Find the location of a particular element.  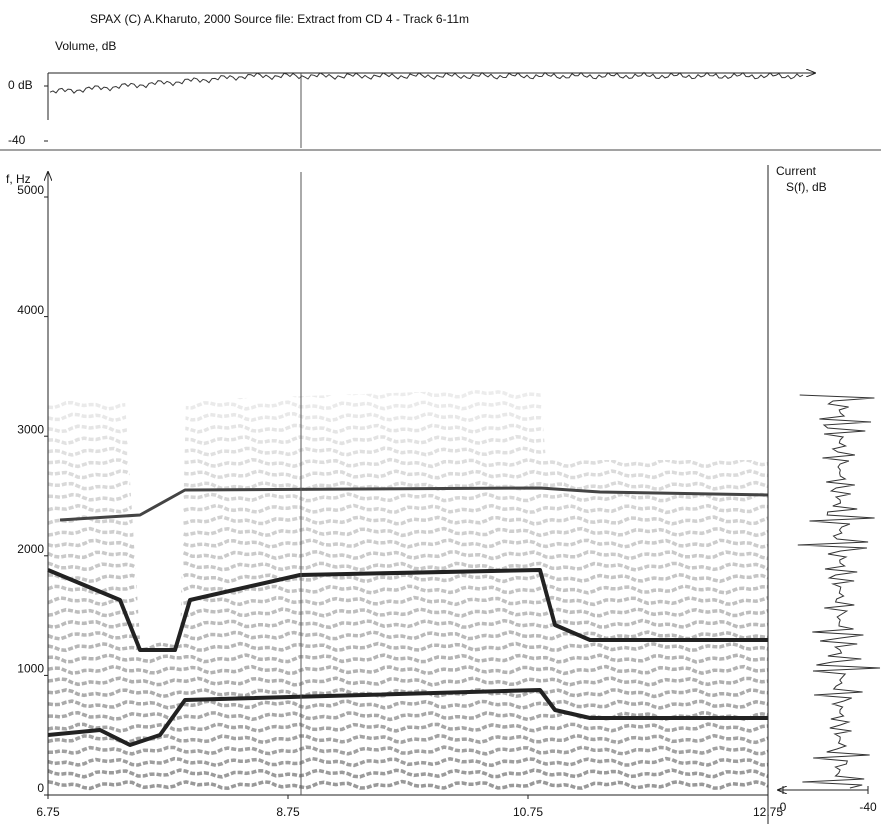

current-label: Current is located at coordinates (796, 171).